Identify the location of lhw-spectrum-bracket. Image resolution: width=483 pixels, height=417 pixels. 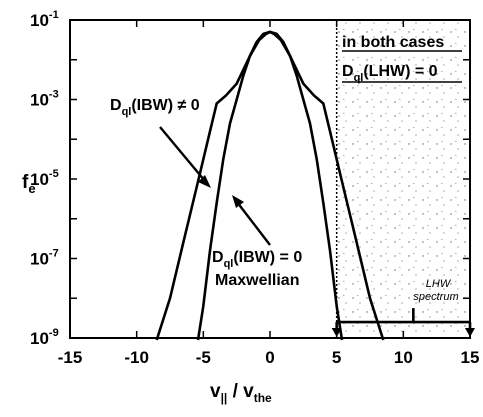
(403, 322).